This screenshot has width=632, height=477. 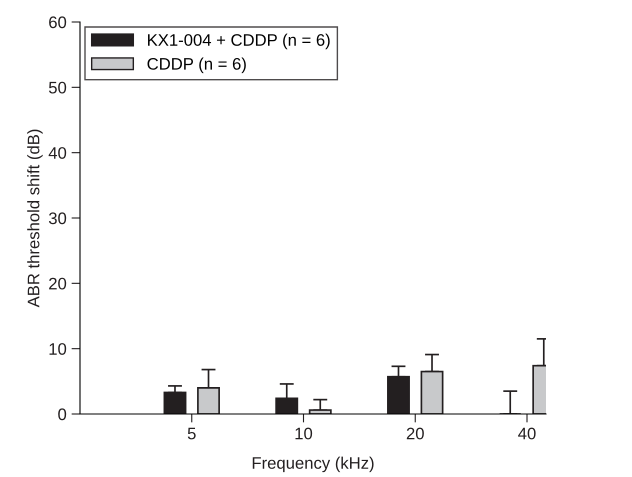 What do you see at coordinates (239, 42) in the screenshot?
I see `legend-label: KX1-004 + CDDP (n = 6)` at bounding box center [239, 42].